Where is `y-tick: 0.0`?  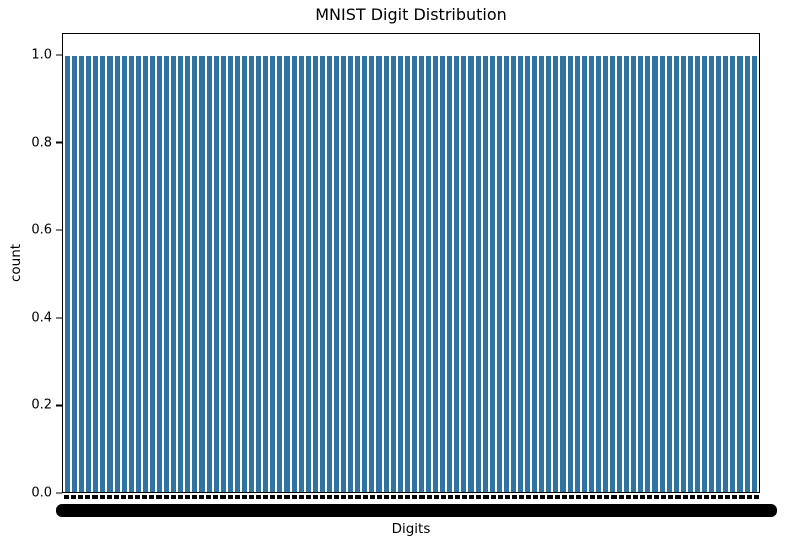
y-tick: 0.0 is located at coordinates (46, 493).